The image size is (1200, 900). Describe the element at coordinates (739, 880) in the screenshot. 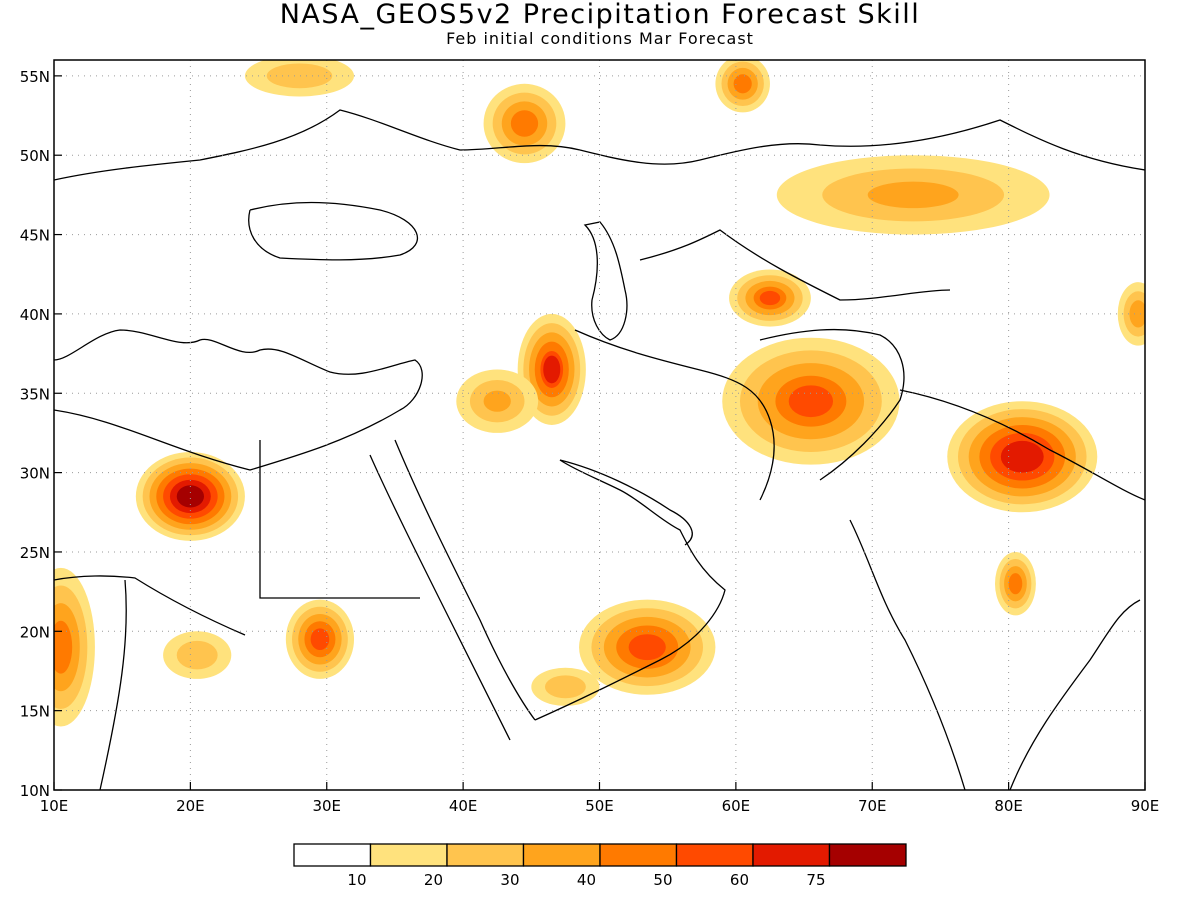

I see `colorbar-label-60: 60` at that location.